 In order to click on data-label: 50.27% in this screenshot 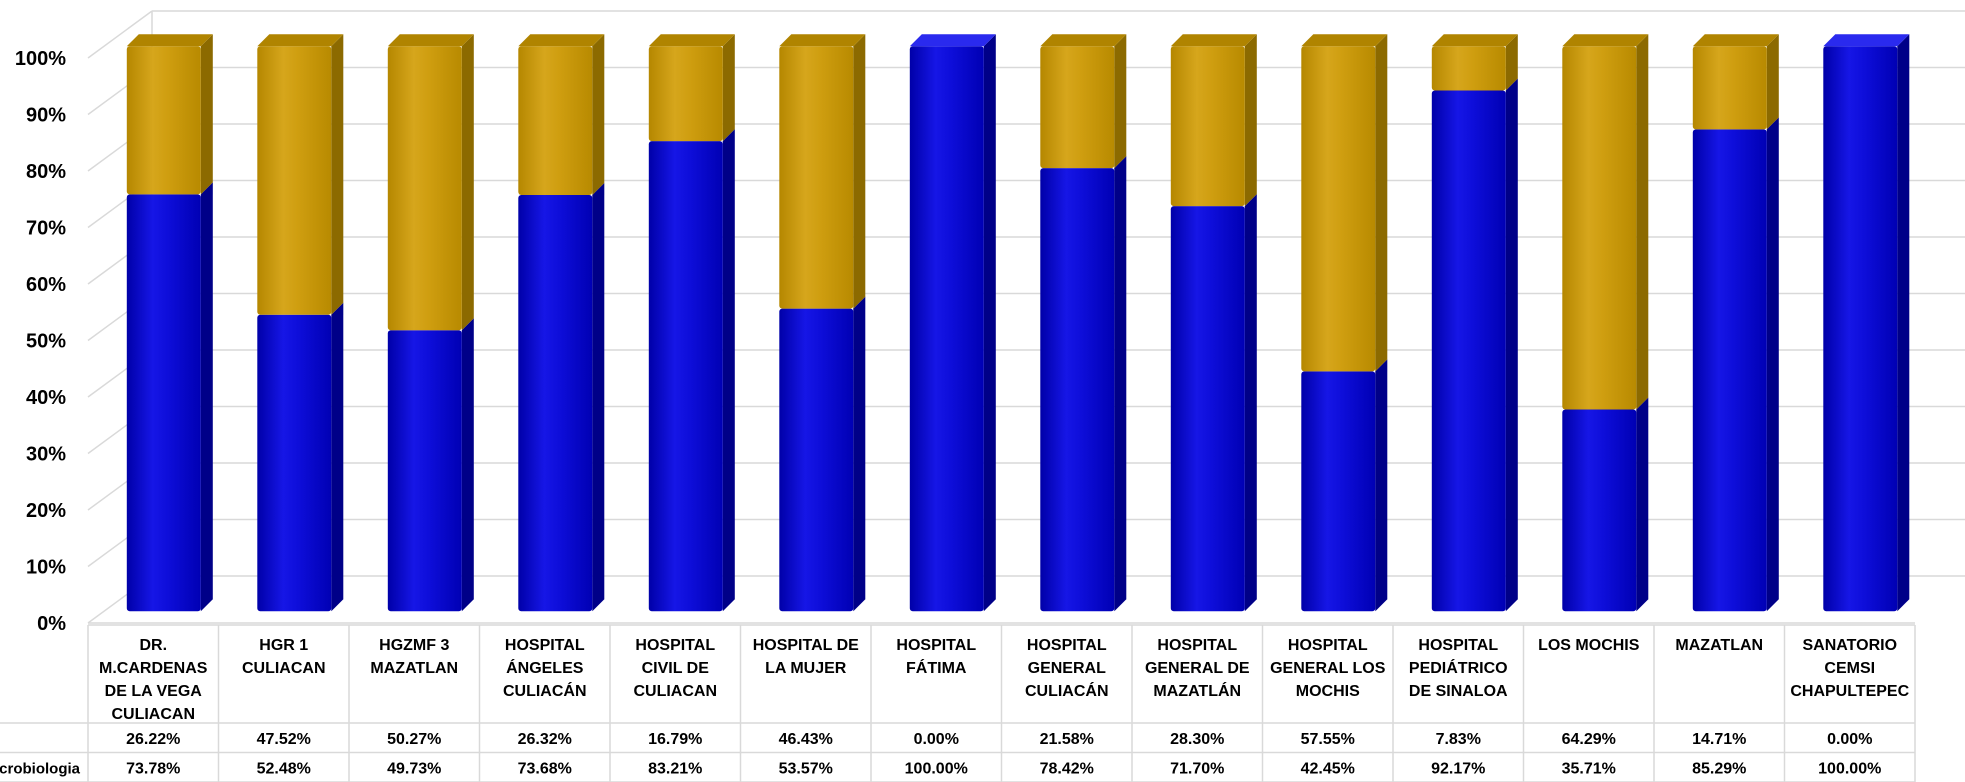, I will do `click(414, 739)`.